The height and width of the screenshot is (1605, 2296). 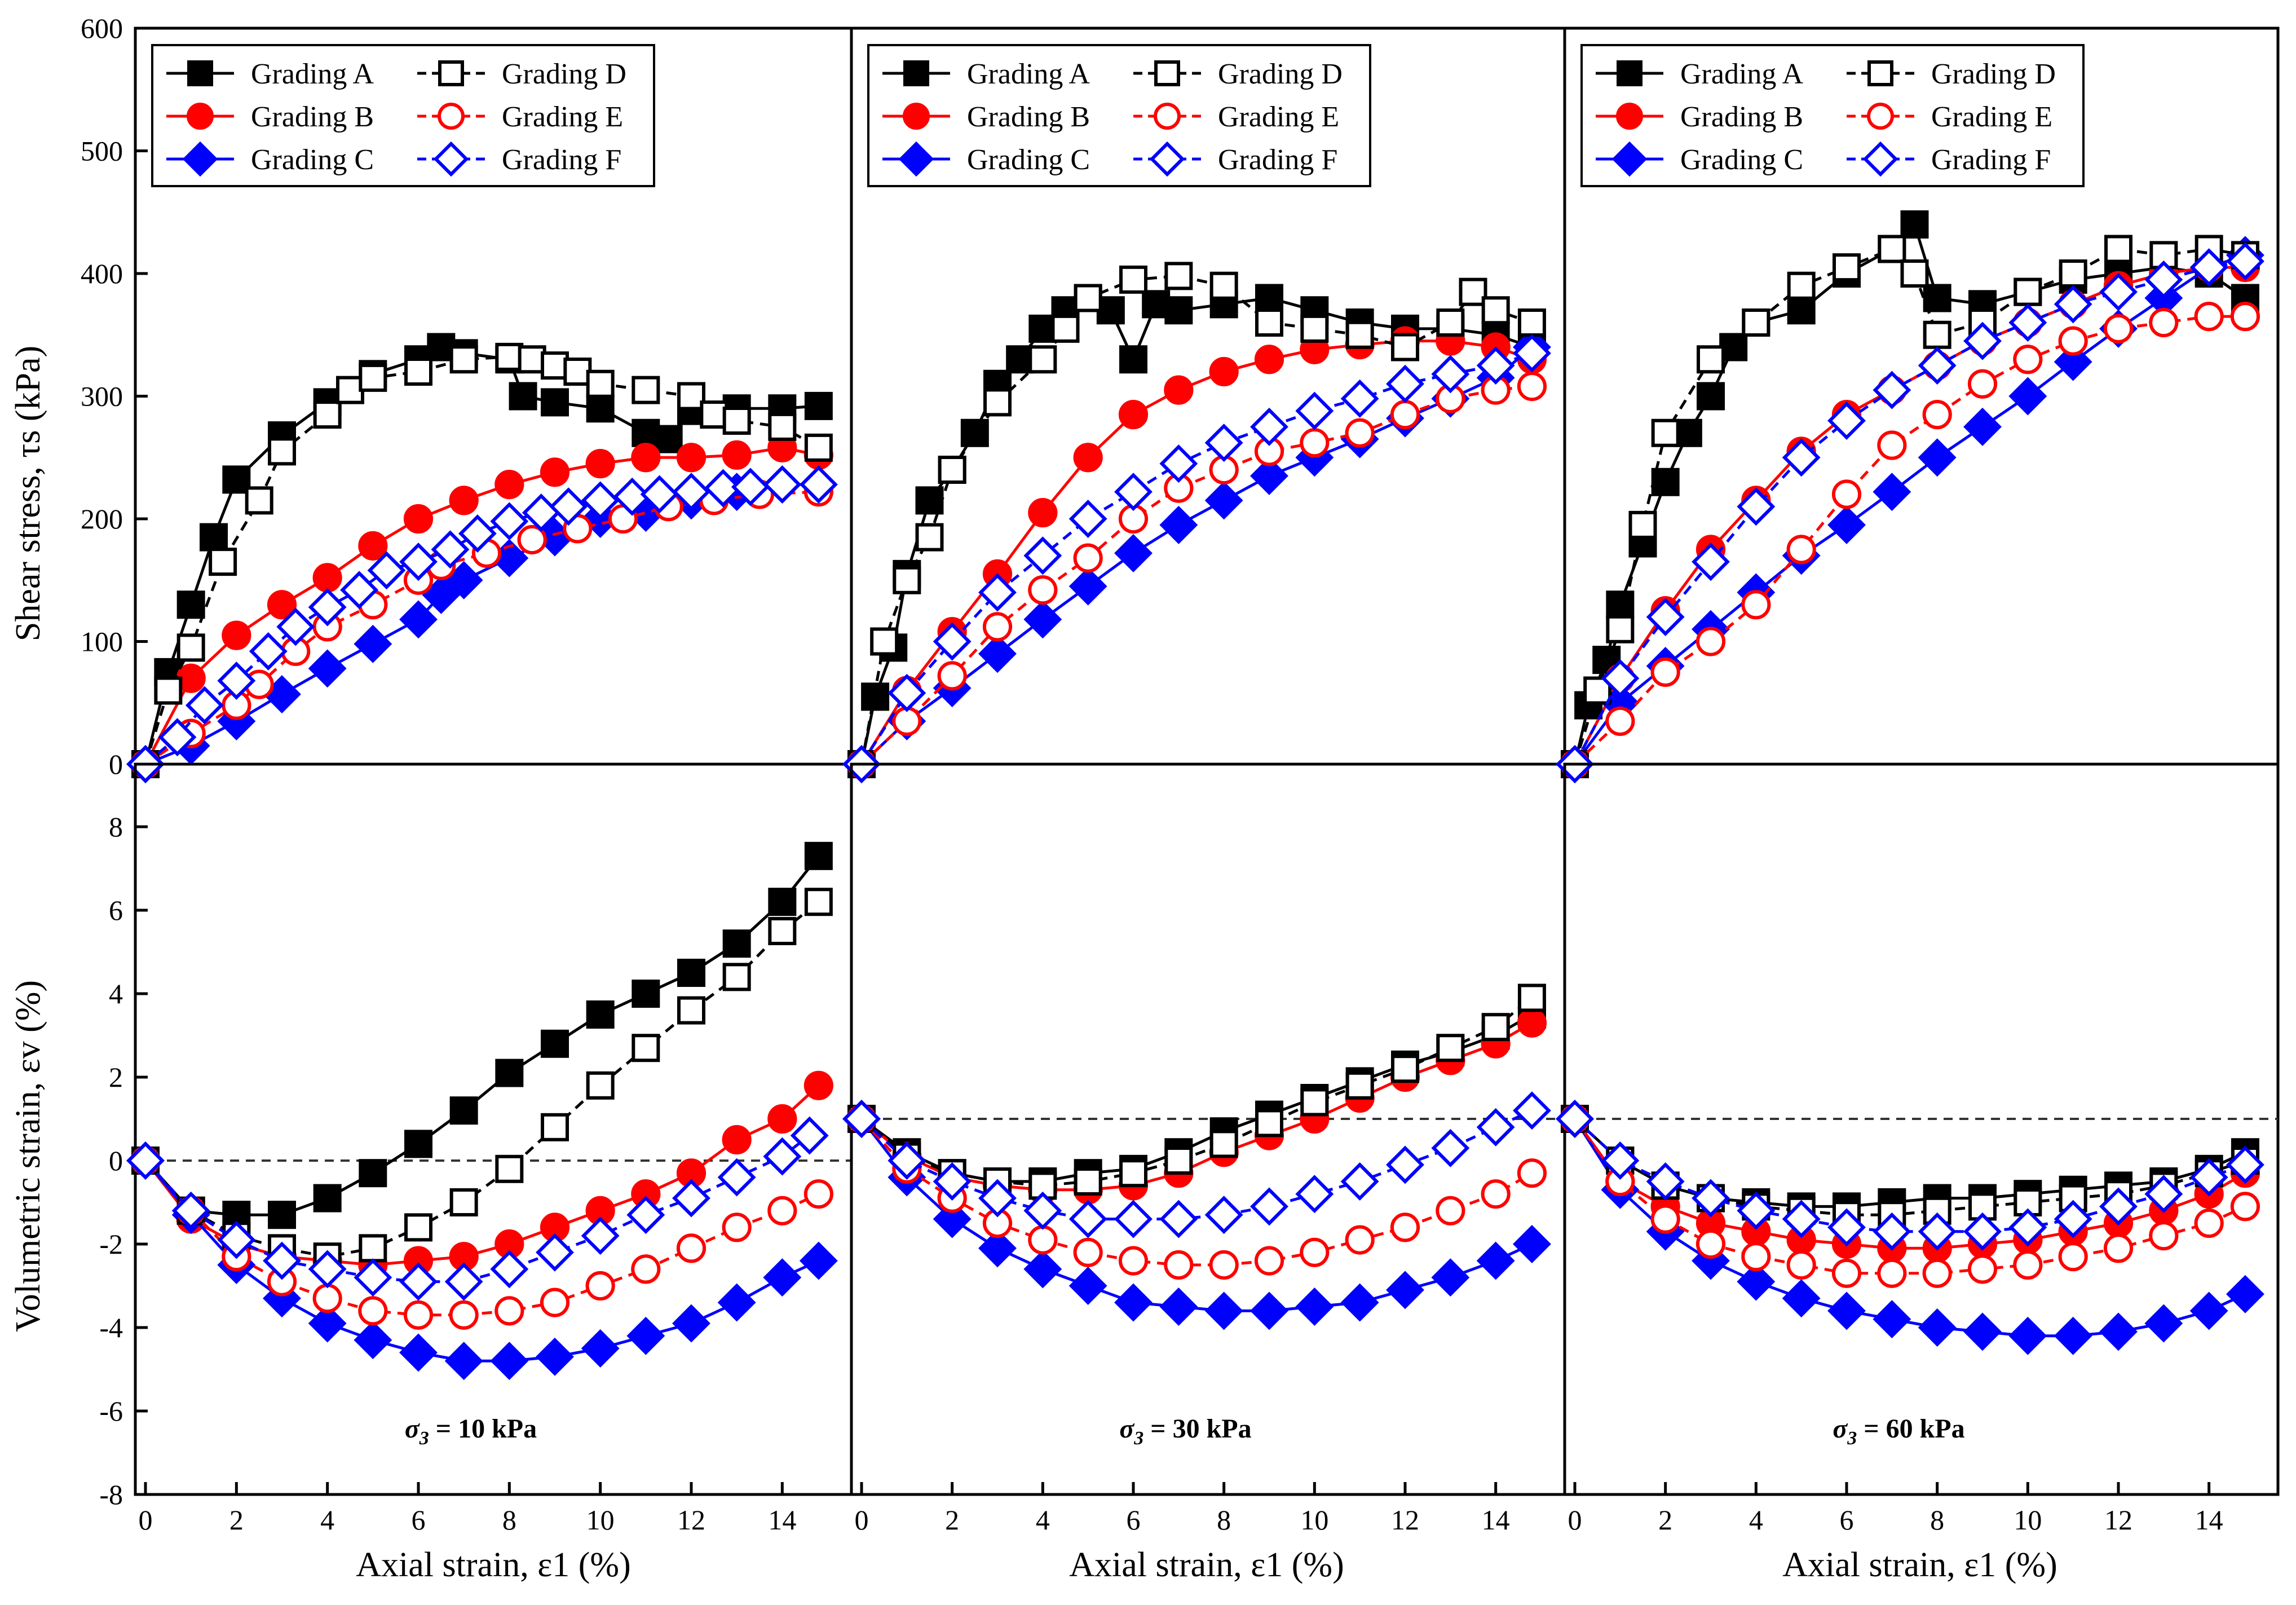 I want to click on x-axis-title-col1: Axial strain, ε1 (%), so click(x=493, y=1565).